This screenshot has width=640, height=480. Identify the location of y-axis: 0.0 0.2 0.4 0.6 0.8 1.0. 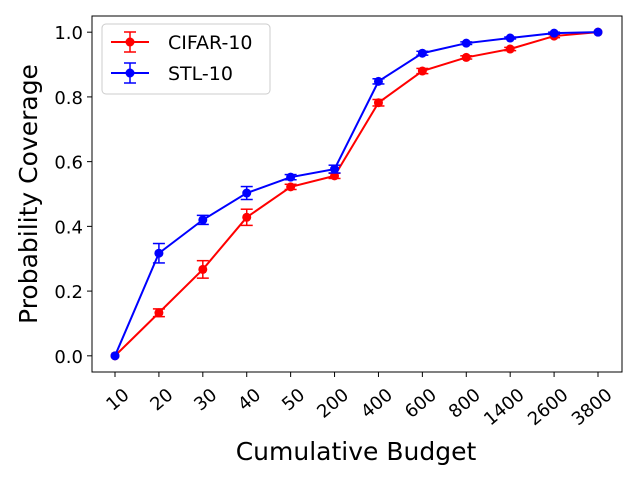
(73, 195).